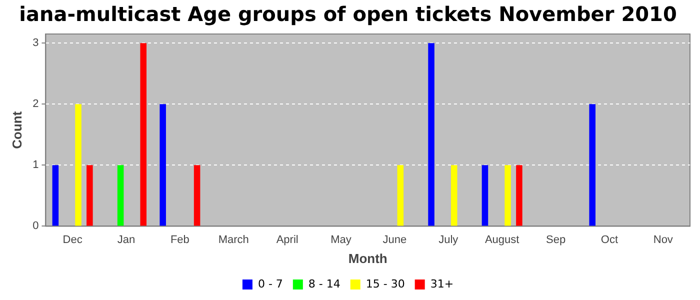 This screenshot has width=700, height=300. Describe the element at coordinates (35, 226) in the screenshot. I see `y-tick-label: 0` at that location.